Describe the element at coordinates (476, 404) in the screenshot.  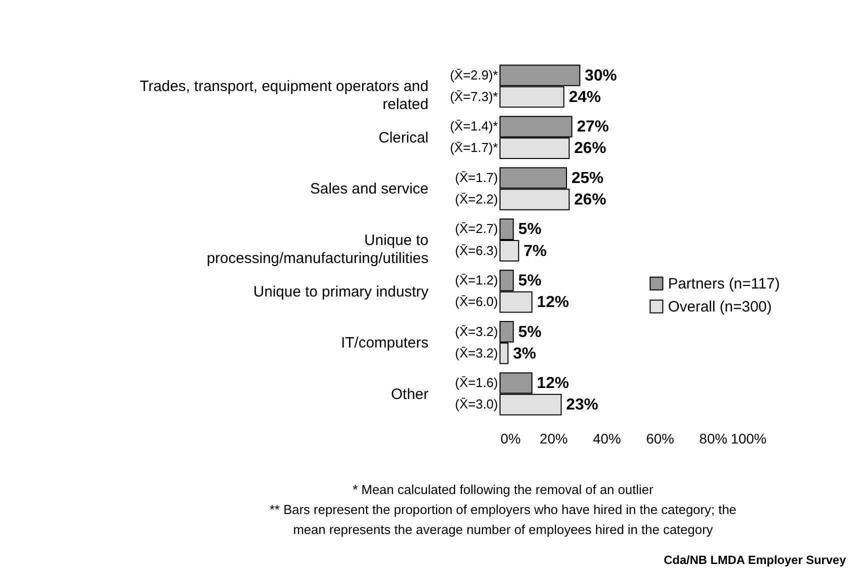
I see `text: (X̄=3.0)` at that location.